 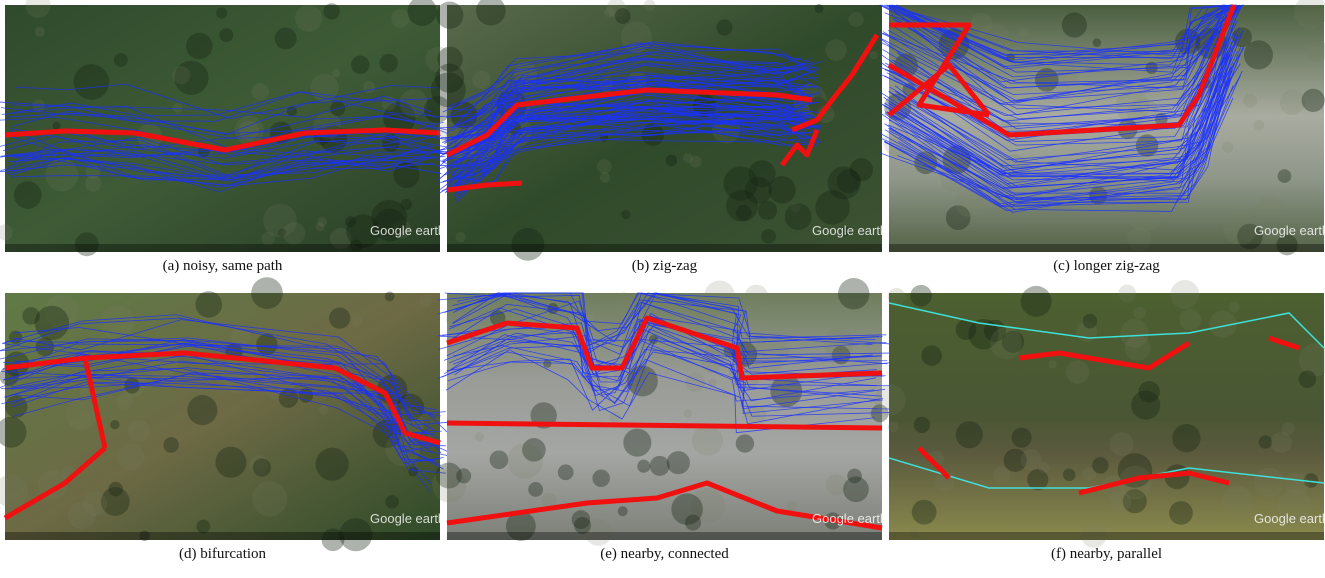 I want to click on image-panel: Google earth, so click(x=1101, y=128).